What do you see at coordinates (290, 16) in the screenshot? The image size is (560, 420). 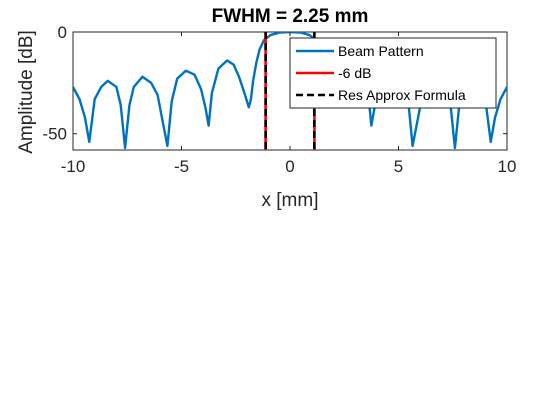 I see `chart-title: FWHM = 2.25 mm` at bounding box center [290, 16].